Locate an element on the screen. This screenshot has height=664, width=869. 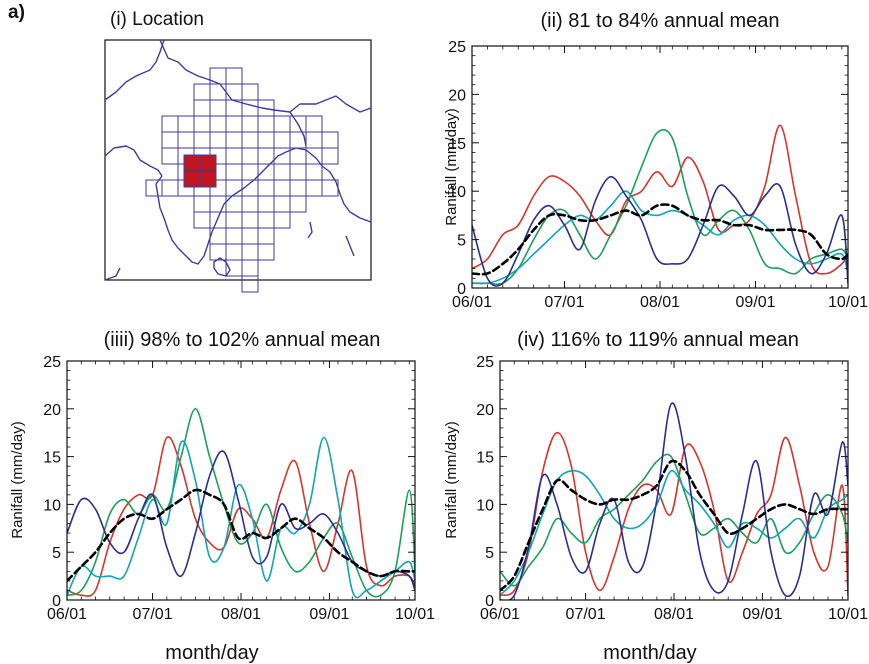
location-map-title: (i) Location is located at coordinates (157, 19).